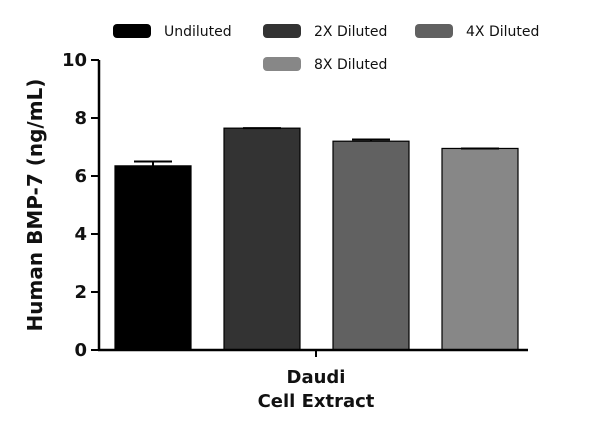 This screenshot has width=600, height=444. What do you see at coordinates (262, 239) in the screenshot?
I see `bar-2x-diluted` at bounding box center [262, 239].